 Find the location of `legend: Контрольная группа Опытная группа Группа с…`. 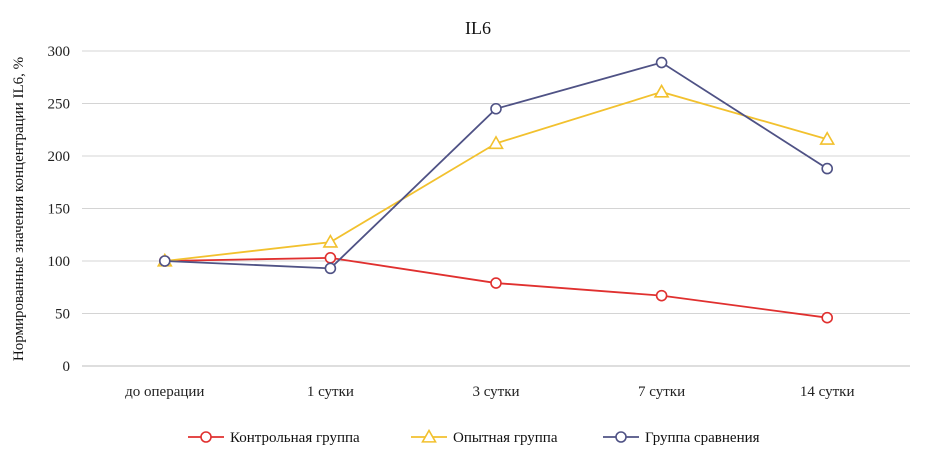

legend: Контрольная группа Опытная группа Группа с… is located at coordinates (474, 437).